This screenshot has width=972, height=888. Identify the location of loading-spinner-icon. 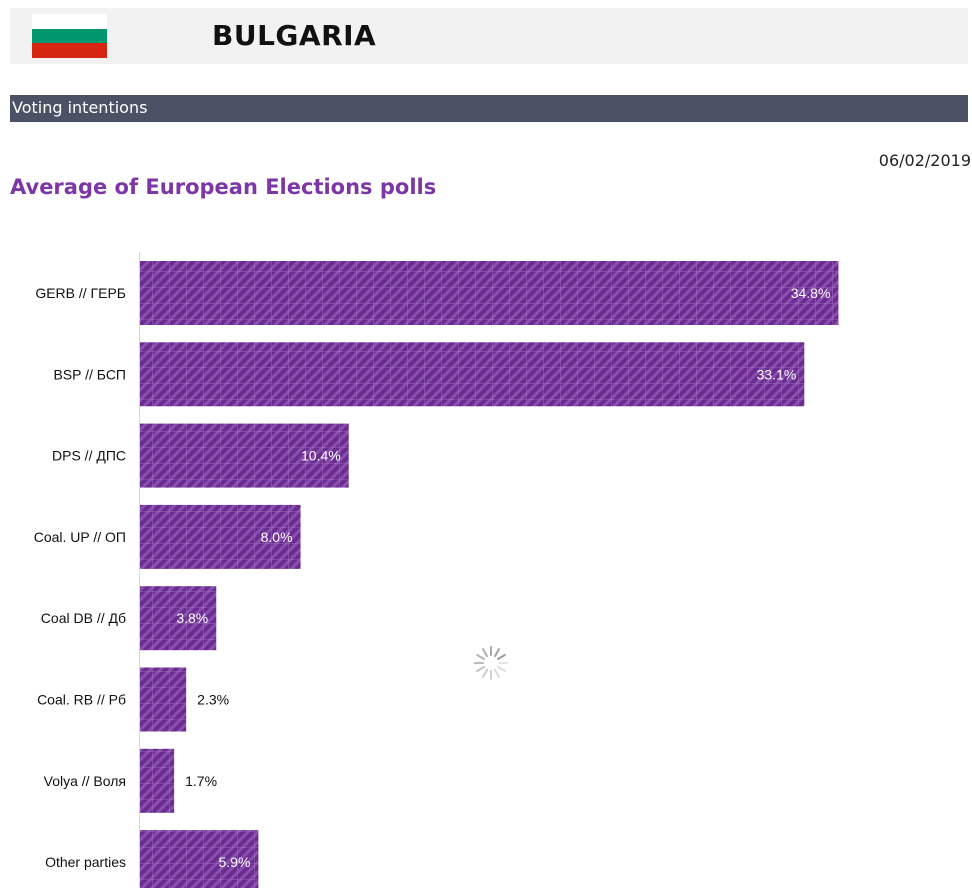
(491, 663).